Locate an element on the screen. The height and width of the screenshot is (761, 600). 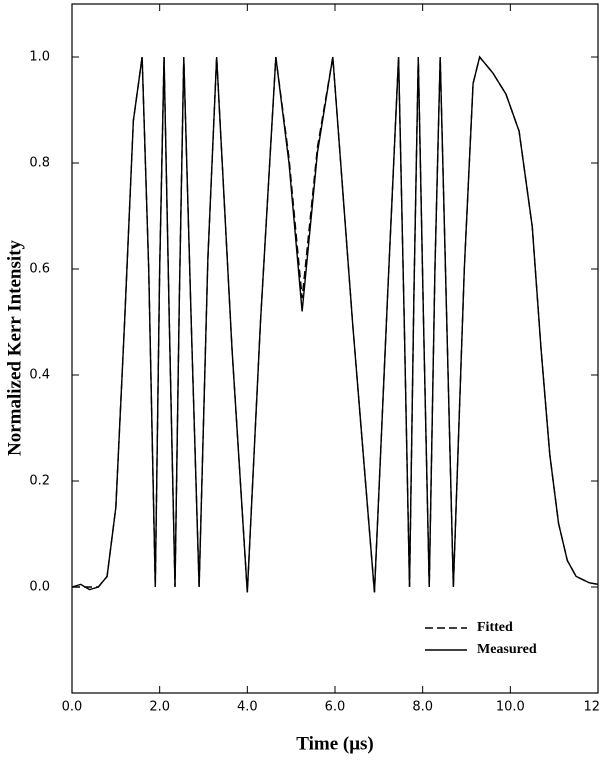
x-tick-label: 0.0 is located at coordinates (72, 707).